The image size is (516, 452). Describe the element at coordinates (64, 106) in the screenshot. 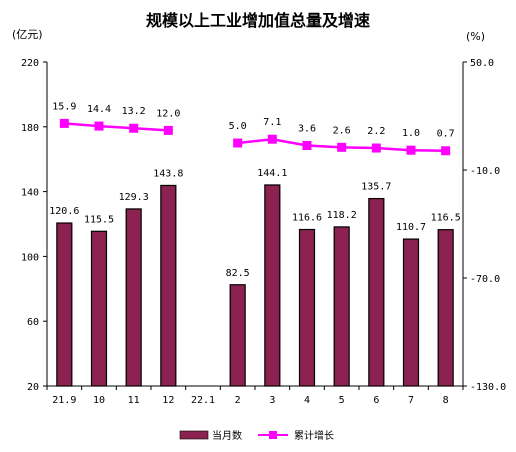

I see `growth-data-label: 15.9` at that location.